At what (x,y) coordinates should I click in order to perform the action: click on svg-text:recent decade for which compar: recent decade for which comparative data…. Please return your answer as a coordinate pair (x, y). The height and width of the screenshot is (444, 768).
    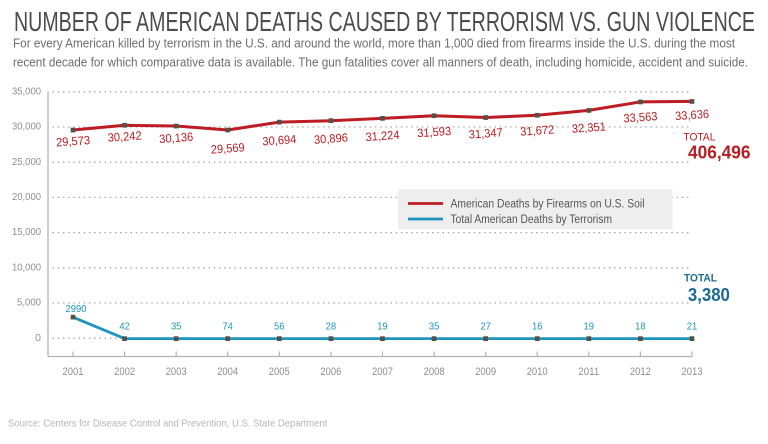
    Looking at the image, I should click on (380, 63).